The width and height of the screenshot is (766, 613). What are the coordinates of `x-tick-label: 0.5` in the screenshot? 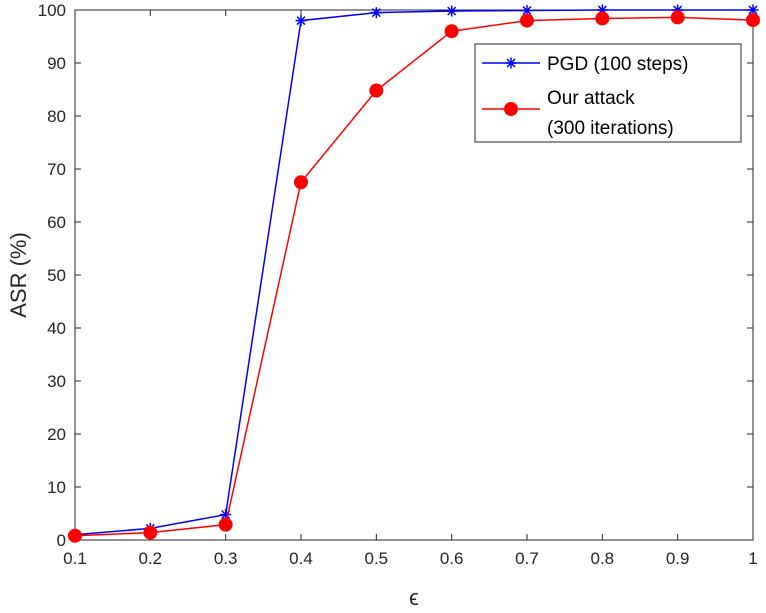 It's located at (377, 558).